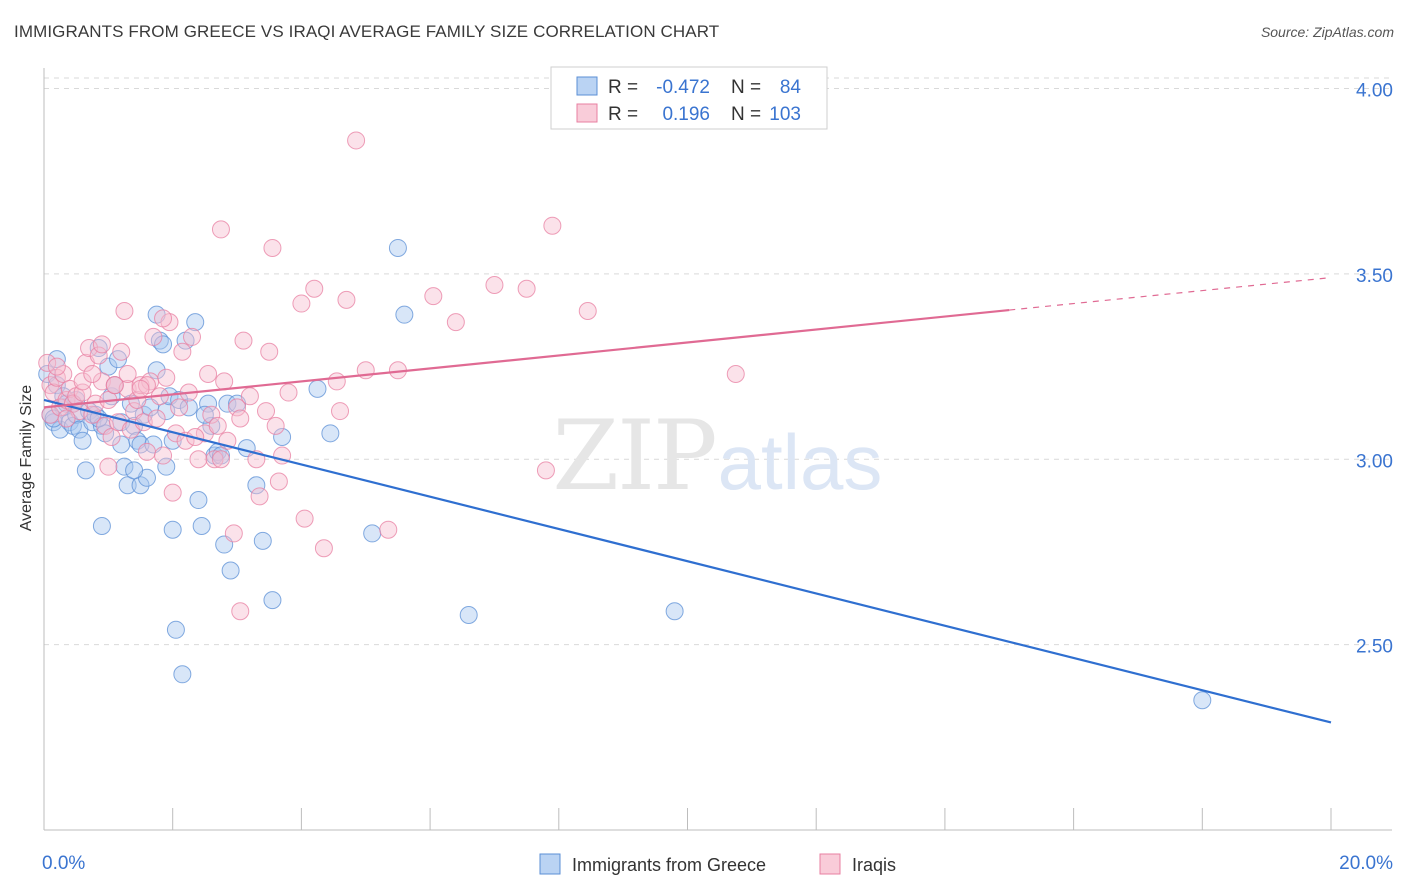  I want to click on x-tick-label-min: 0.0%, so click(63, 863).